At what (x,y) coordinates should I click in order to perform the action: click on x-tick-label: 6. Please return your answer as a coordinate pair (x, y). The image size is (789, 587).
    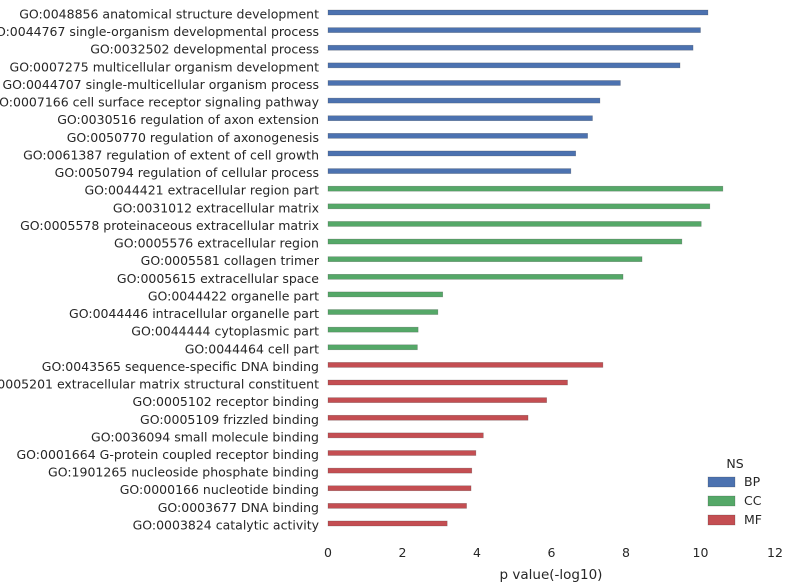
    Looking at the image, I should click on (552, 552).